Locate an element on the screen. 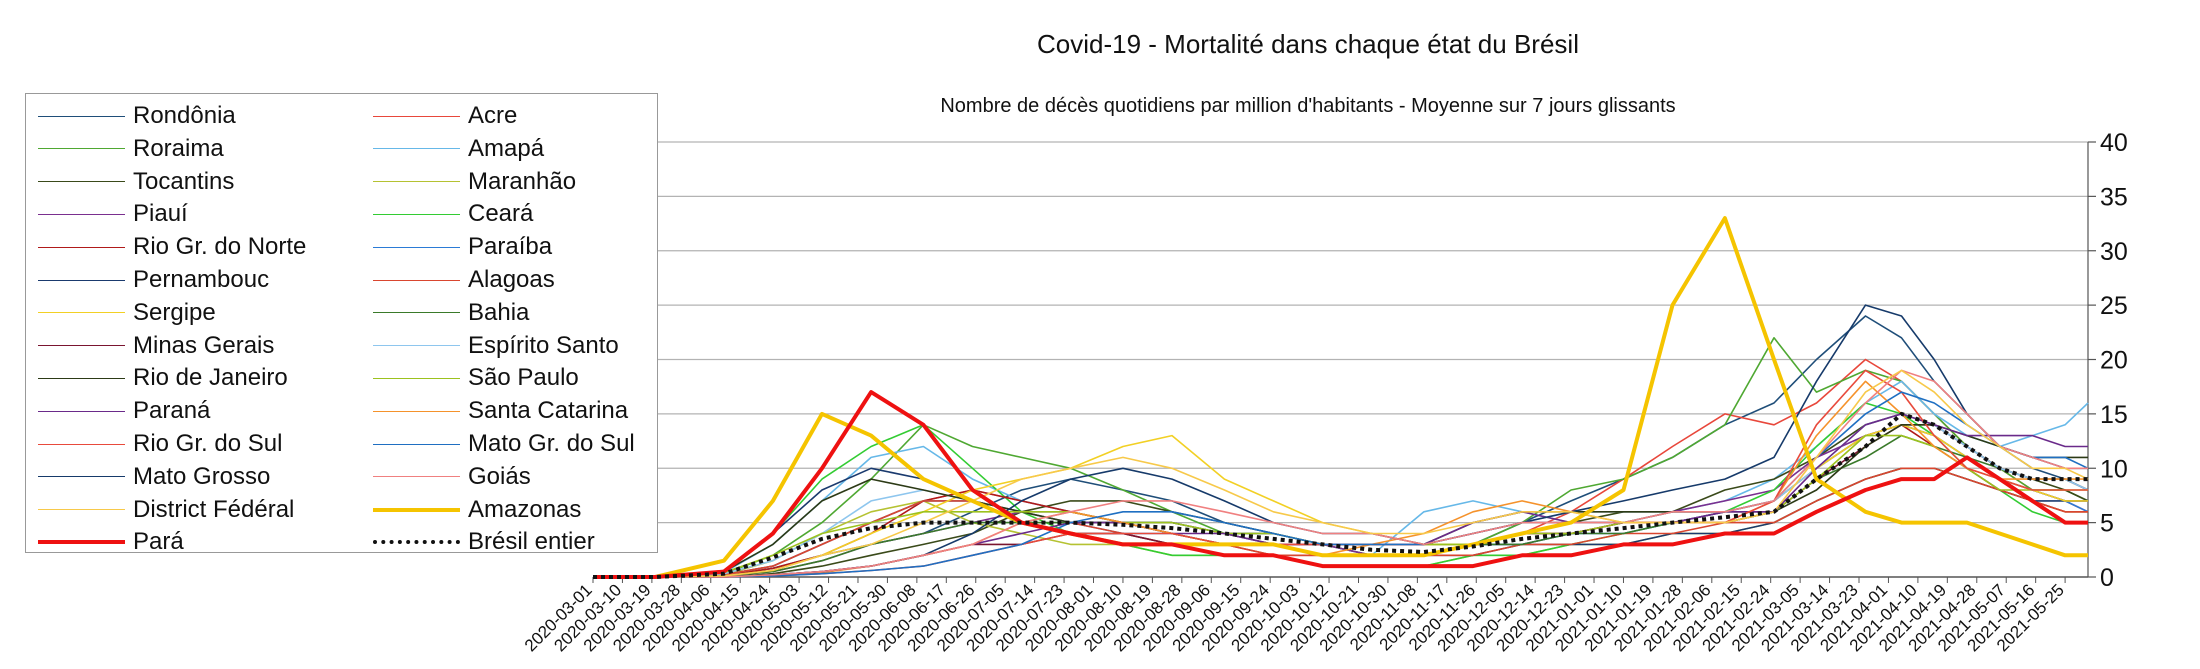 The image size is (2200, 669). legend-label: Tocantins is located at coordinates (184, 181).